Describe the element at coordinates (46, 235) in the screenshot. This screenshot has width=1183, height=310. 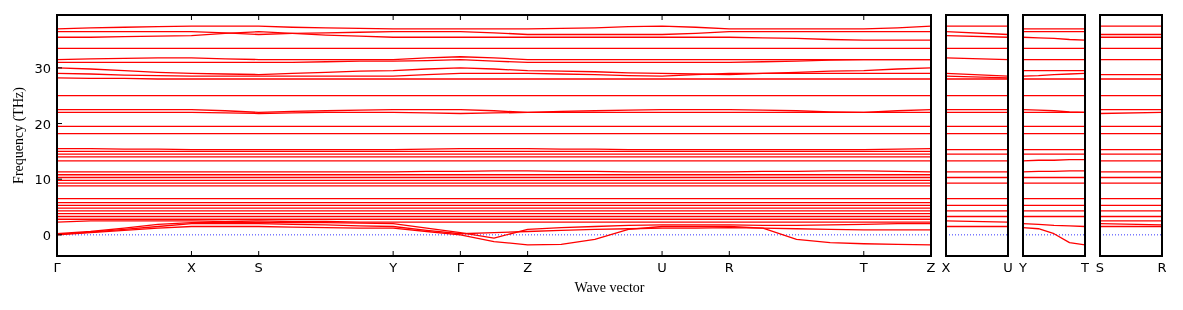
I see `y-tick-label: 0` at that location.